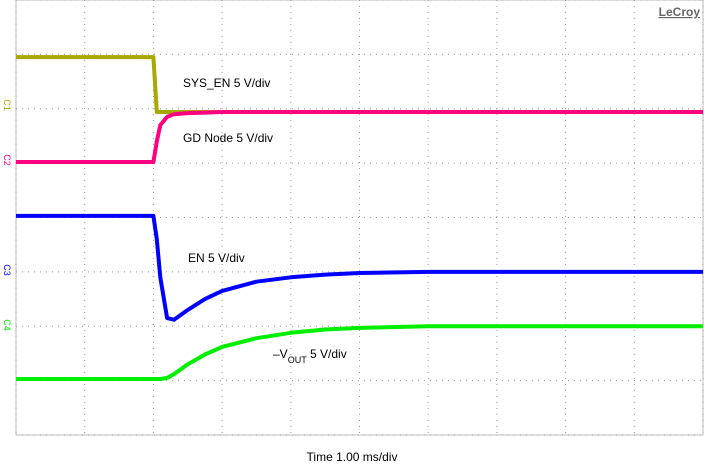 The image size is (704, 466). I want to click on trace-label: GD Node 5 V/div, so click(228, 138).